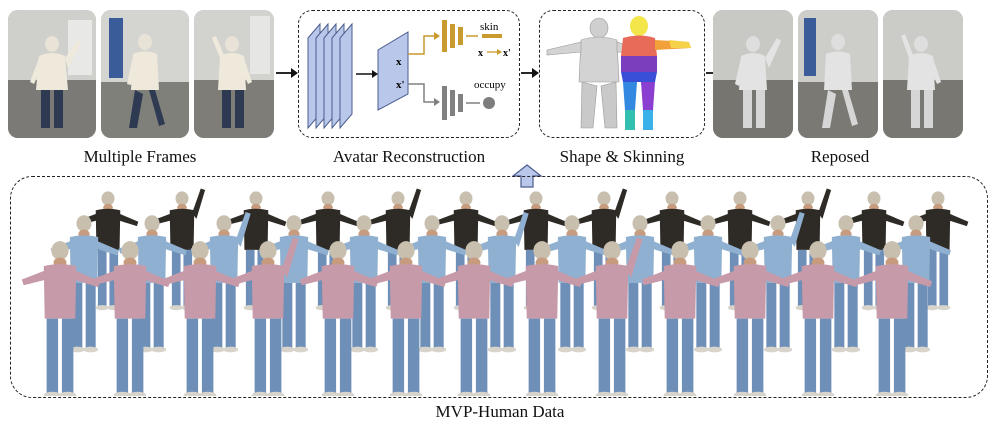 This screenshot has width=999, height=426. I want to click on shape-skinning-visual, so click(618, 73).